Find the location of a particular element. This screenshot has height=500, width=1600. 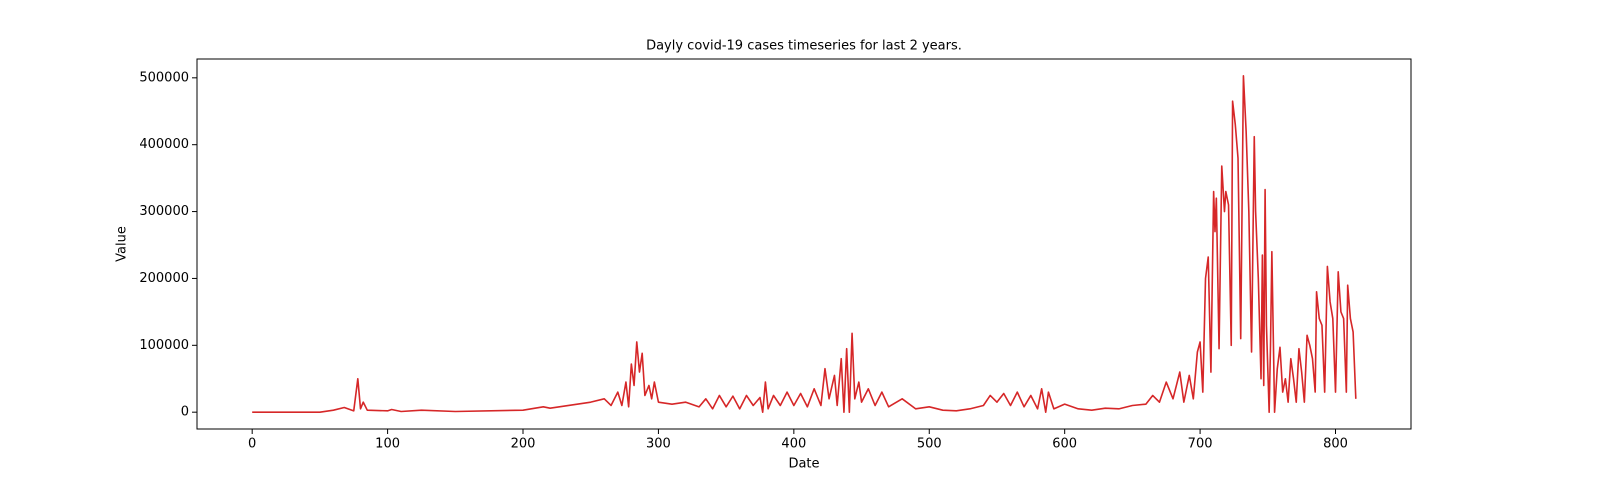

x-tick-label: 800 is located at coordinates (1335, 444).